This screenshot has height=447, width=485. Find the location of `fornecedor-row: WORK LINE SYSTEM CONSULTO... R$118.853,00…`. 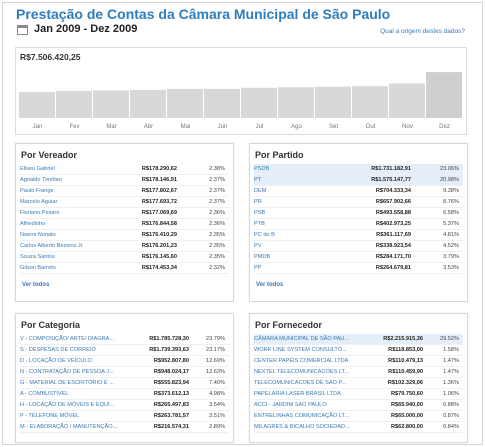

fornecedor-row: WORK LINE SYSTEM CONSULTO... R$118.853,00… is located at coordinates (358, 350).